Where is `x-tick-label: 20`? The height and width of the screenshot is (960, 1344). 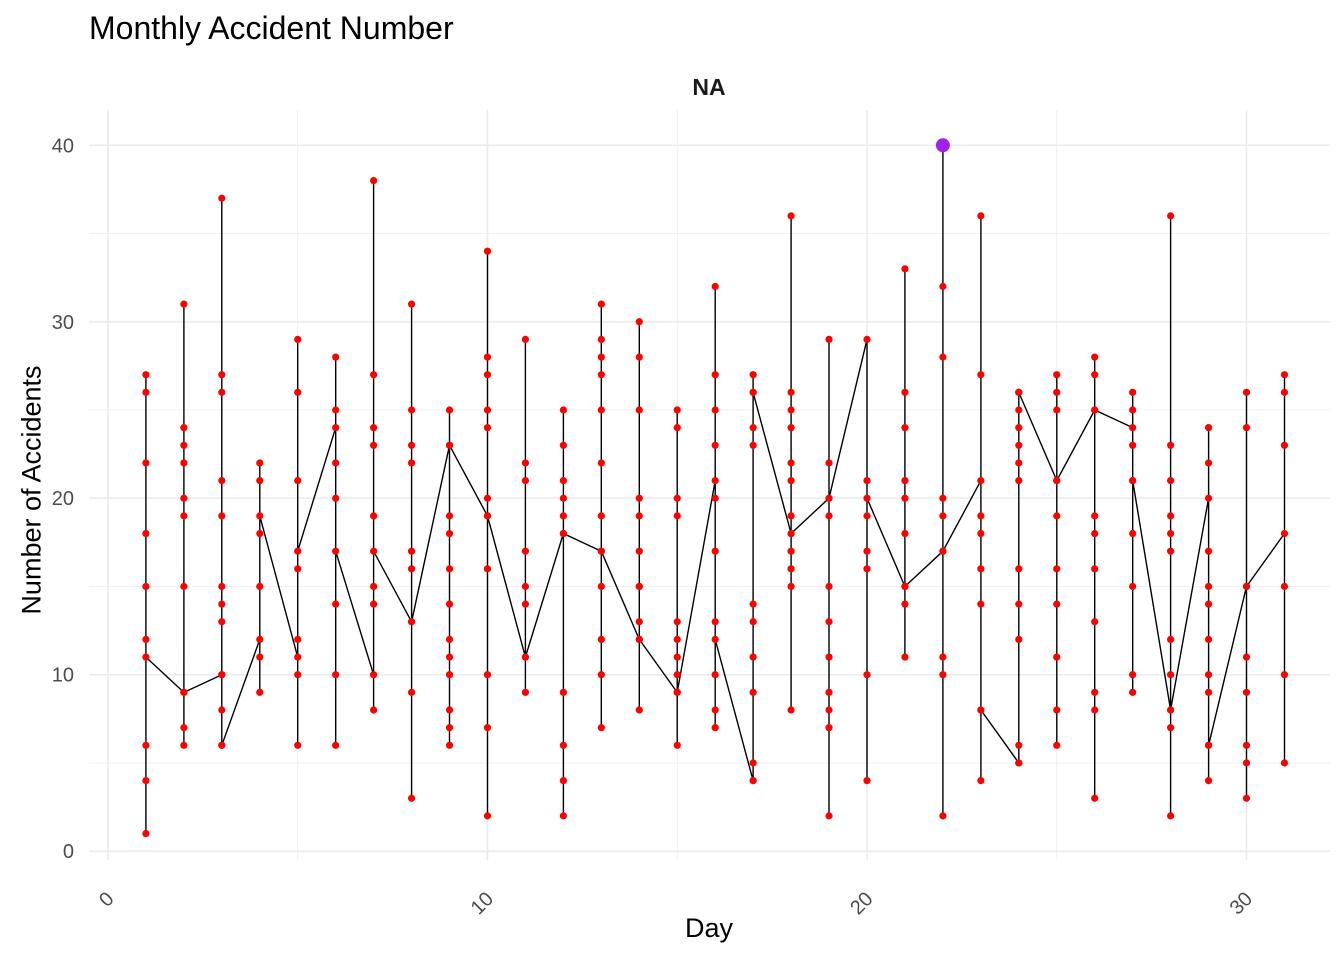
x-tick-label: 20 is located at coordinates (861, 903).